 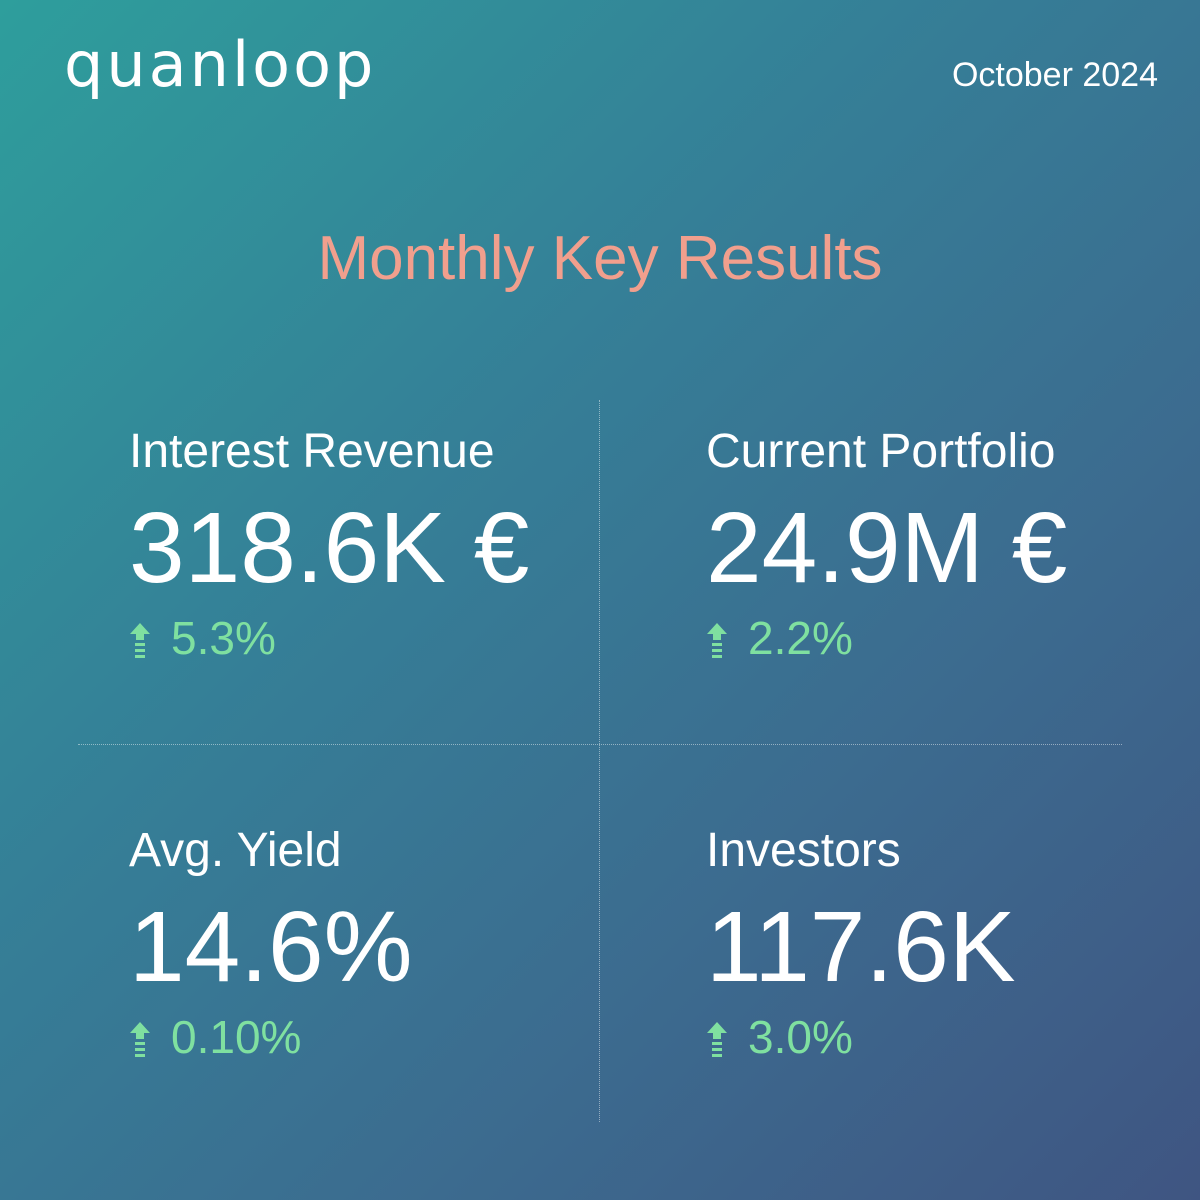 I want to click on metric-change: 2.2%, so click(x=779, y=638).